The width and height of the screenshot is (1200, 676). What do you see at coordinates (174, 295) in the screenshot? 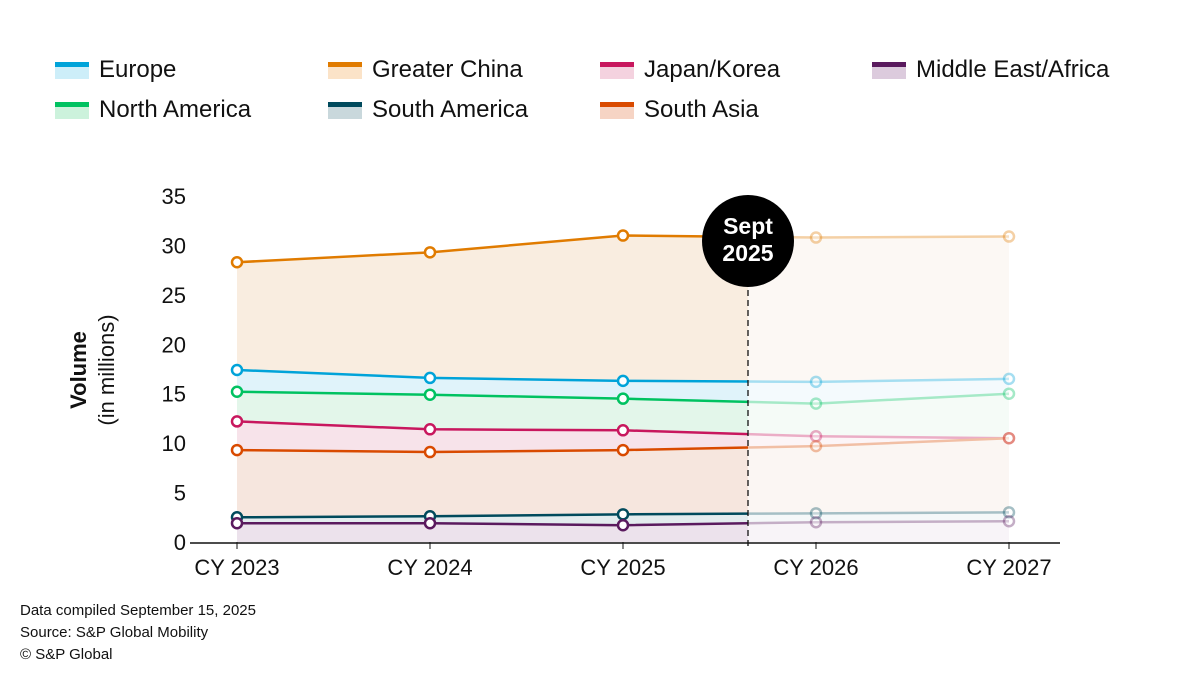
I see `y-tick-label: 25` at bounding box center [174, 295].